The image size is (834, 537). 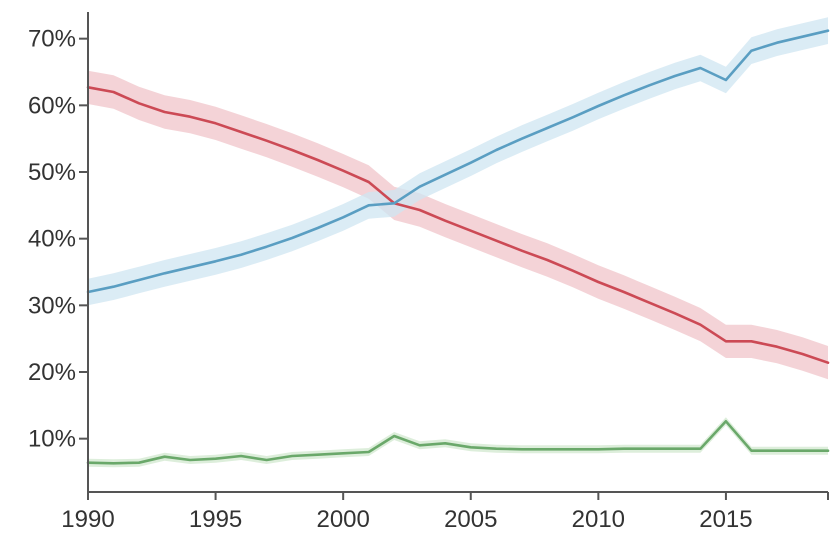 What do you see at coordinates (598, 519) in the screenshot?
I see `x-tick-label: 2010` at bounding box center [598, 519].